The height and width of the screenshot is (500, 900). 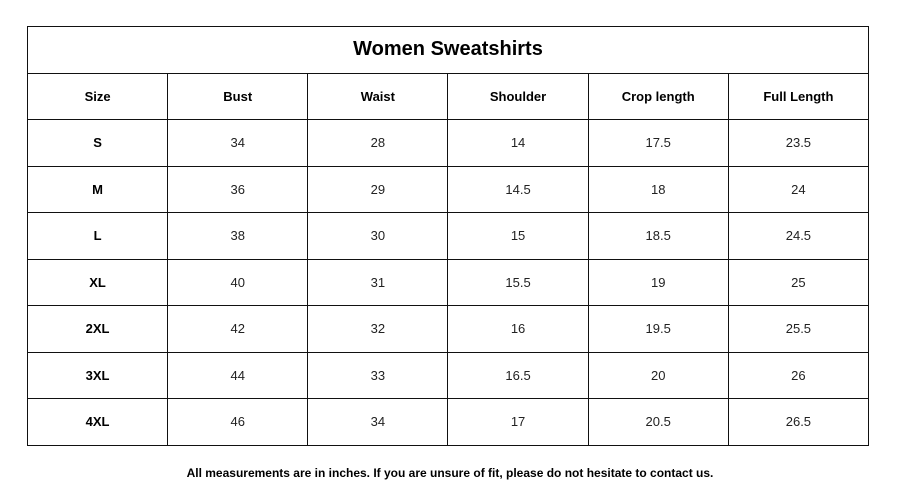 I want to click on measurement-cell: 44, so click(x=238, y=375).